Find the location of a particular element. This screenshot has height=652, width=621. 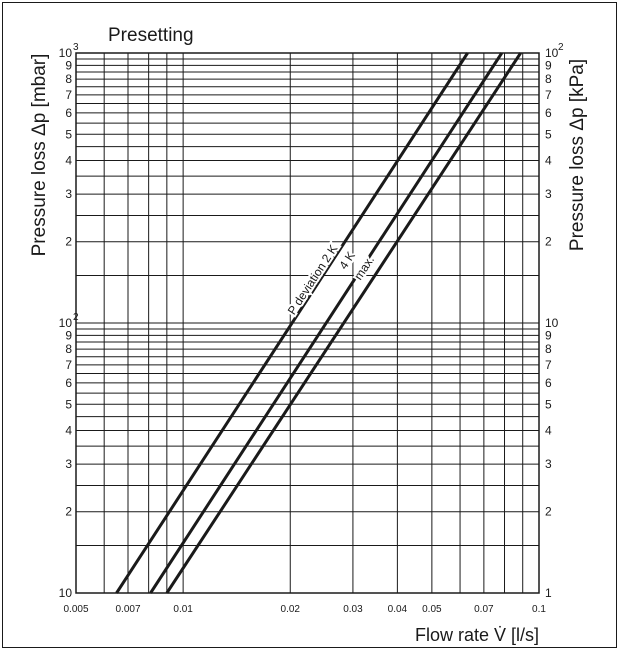

y-exponent-right: 2 is located at coordinates (561, 47).